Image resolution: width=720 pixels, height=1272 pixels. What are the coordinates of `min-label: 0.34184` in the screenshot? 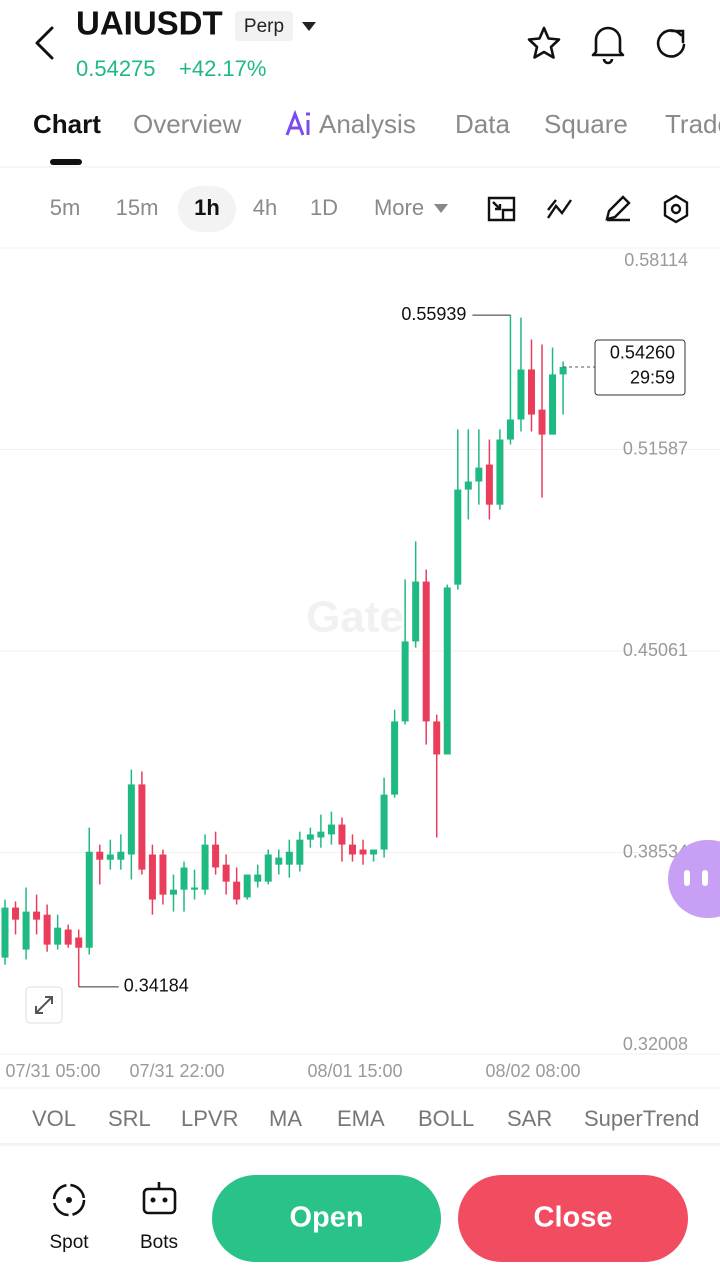 It's located at (156, 986).